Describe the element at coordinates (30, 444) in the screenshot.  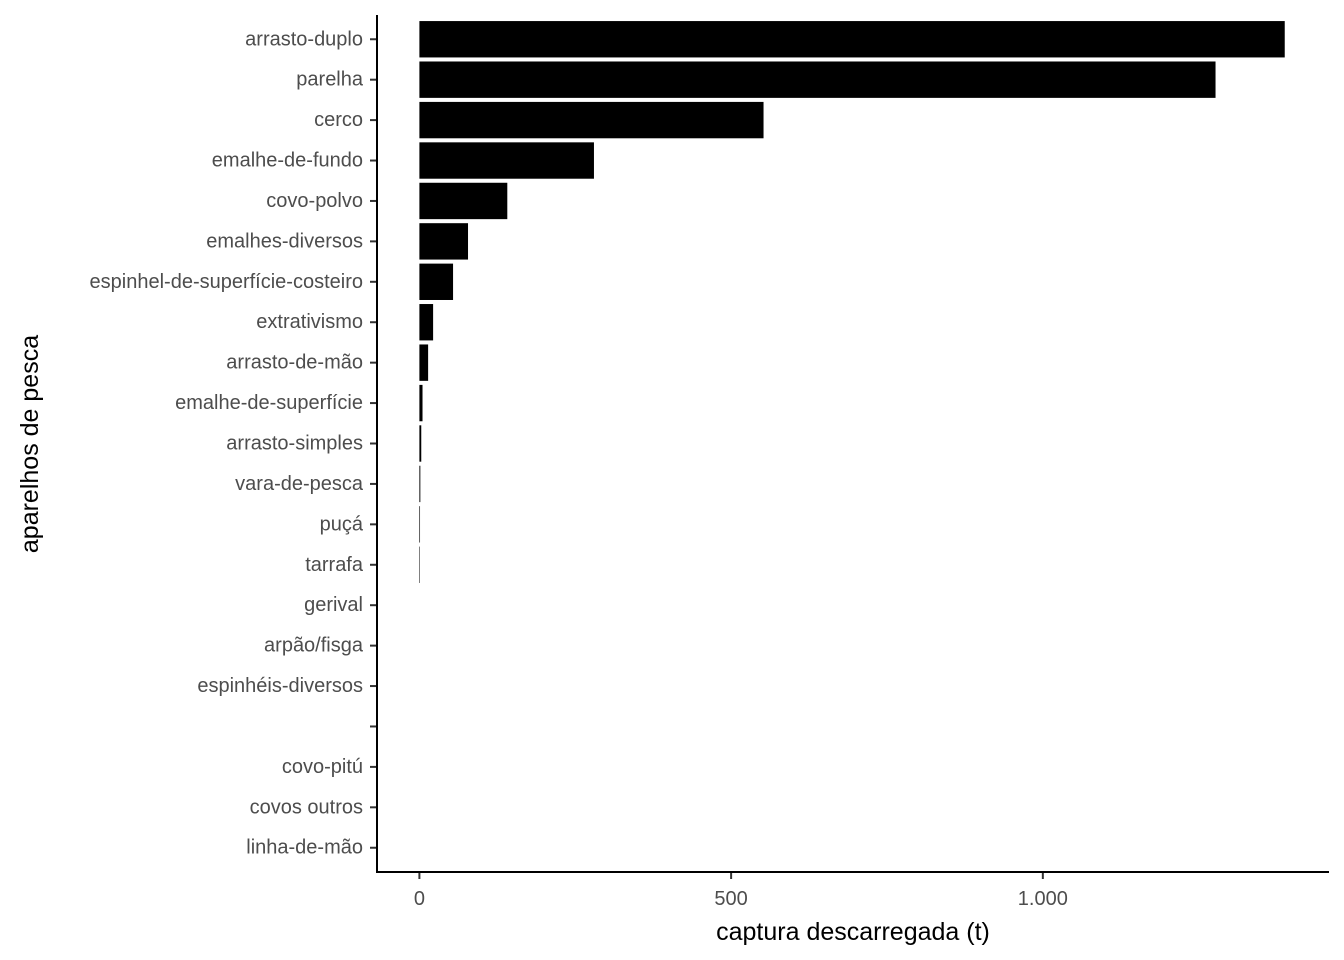
I see `y-axis-title: aparelhos de pesca` at that location.